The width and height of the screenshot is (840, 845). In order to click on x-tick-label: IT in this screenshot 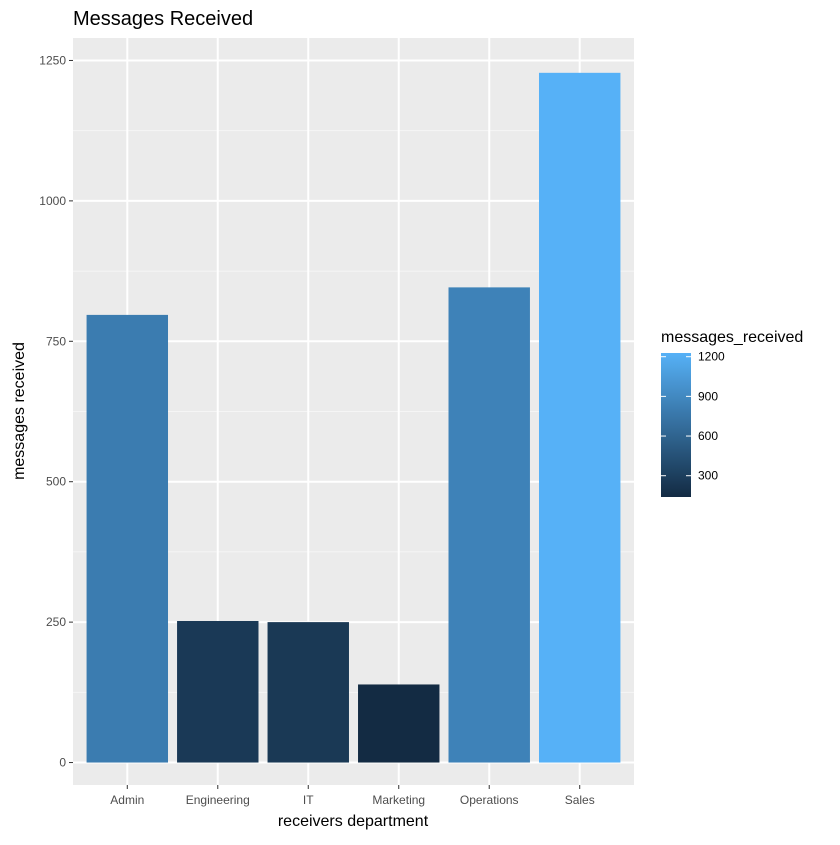, I will do `click(308, 800)`.